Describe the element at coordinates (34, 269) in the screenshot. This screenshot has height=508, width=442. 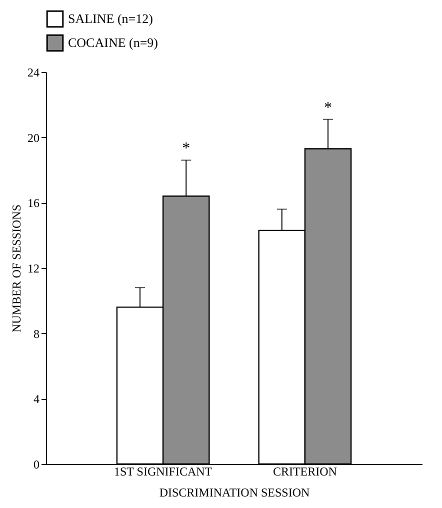
I see `y-tick-label: 12` at that location.